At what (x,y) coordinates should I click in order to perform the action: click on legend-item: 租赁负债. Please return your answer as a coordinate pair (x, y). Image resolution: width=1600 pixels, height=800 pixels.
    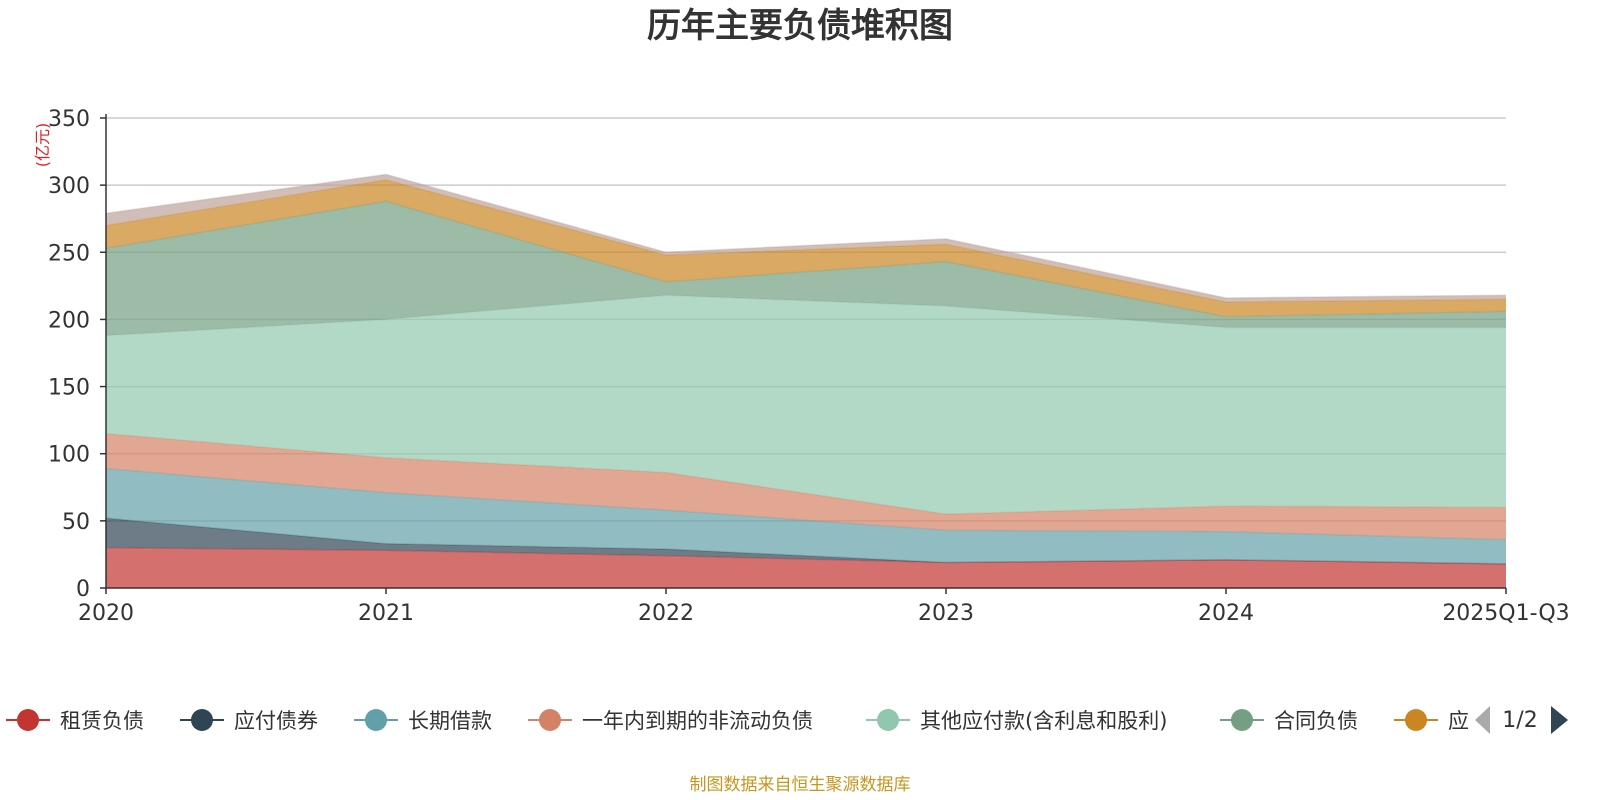
    Looking at the image, I should click on (75, 721).